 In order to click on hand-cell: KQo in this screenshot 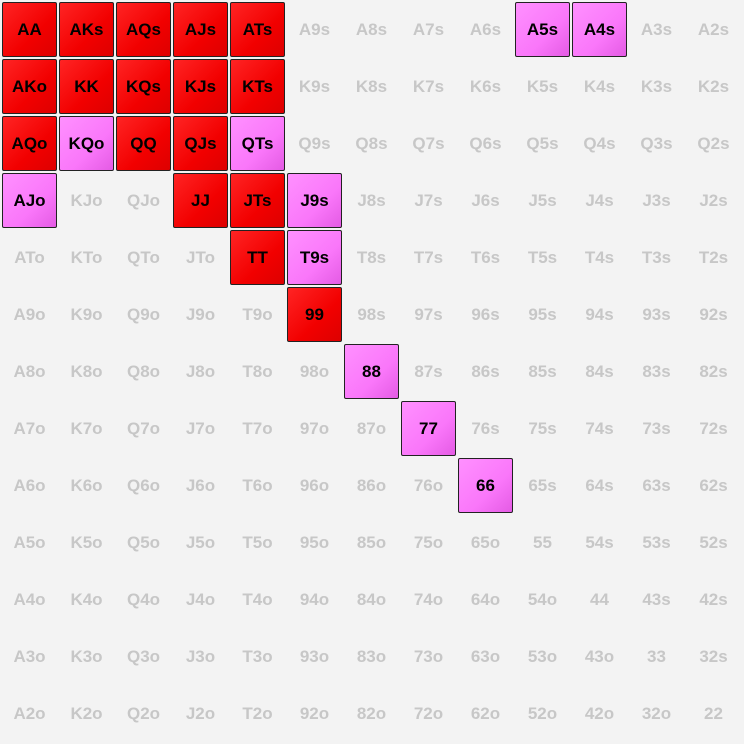, I will do `click(86, 143)`.